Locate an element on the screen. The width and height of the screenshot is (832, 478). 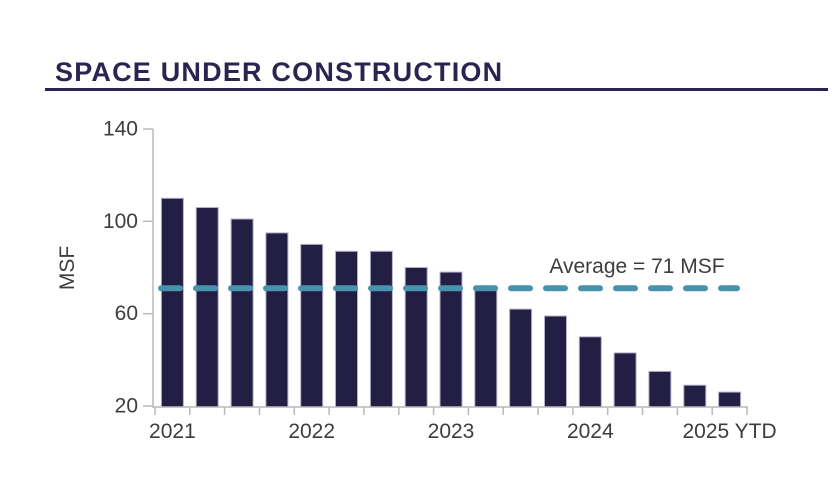
x-tick-label: 2022 is located at coordinates (311, 431).